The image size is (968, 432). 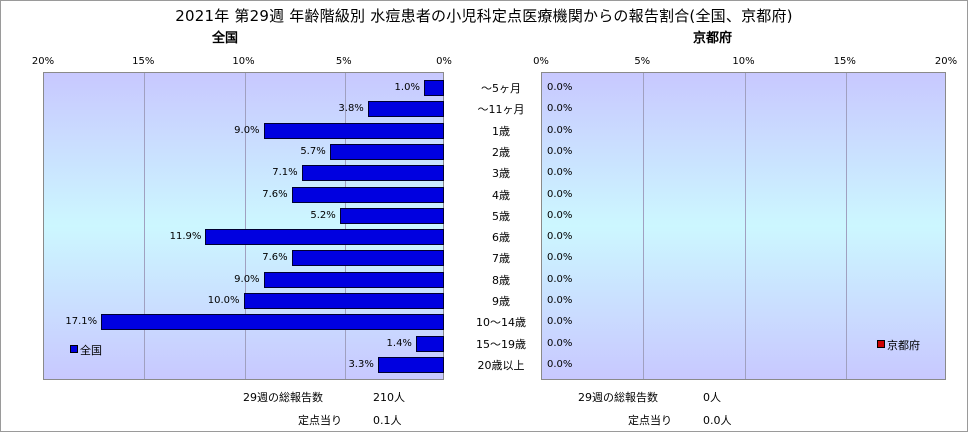 I want to click on x-tick-label-kyoto: 20%, so click(x=946, y=61).